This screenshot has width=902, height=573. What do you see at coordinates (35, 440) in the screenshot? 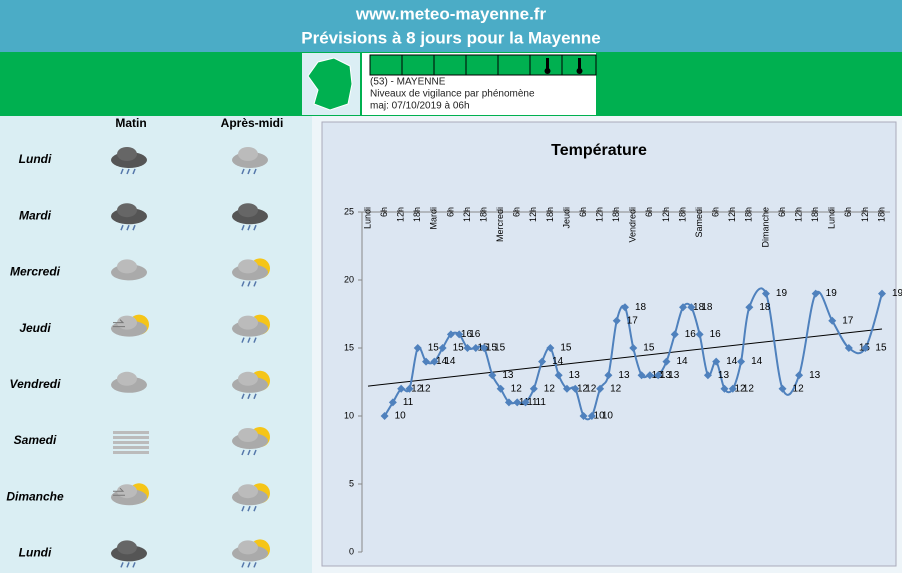
I see `day-label: Samedi` at bounding box center [35, 440].